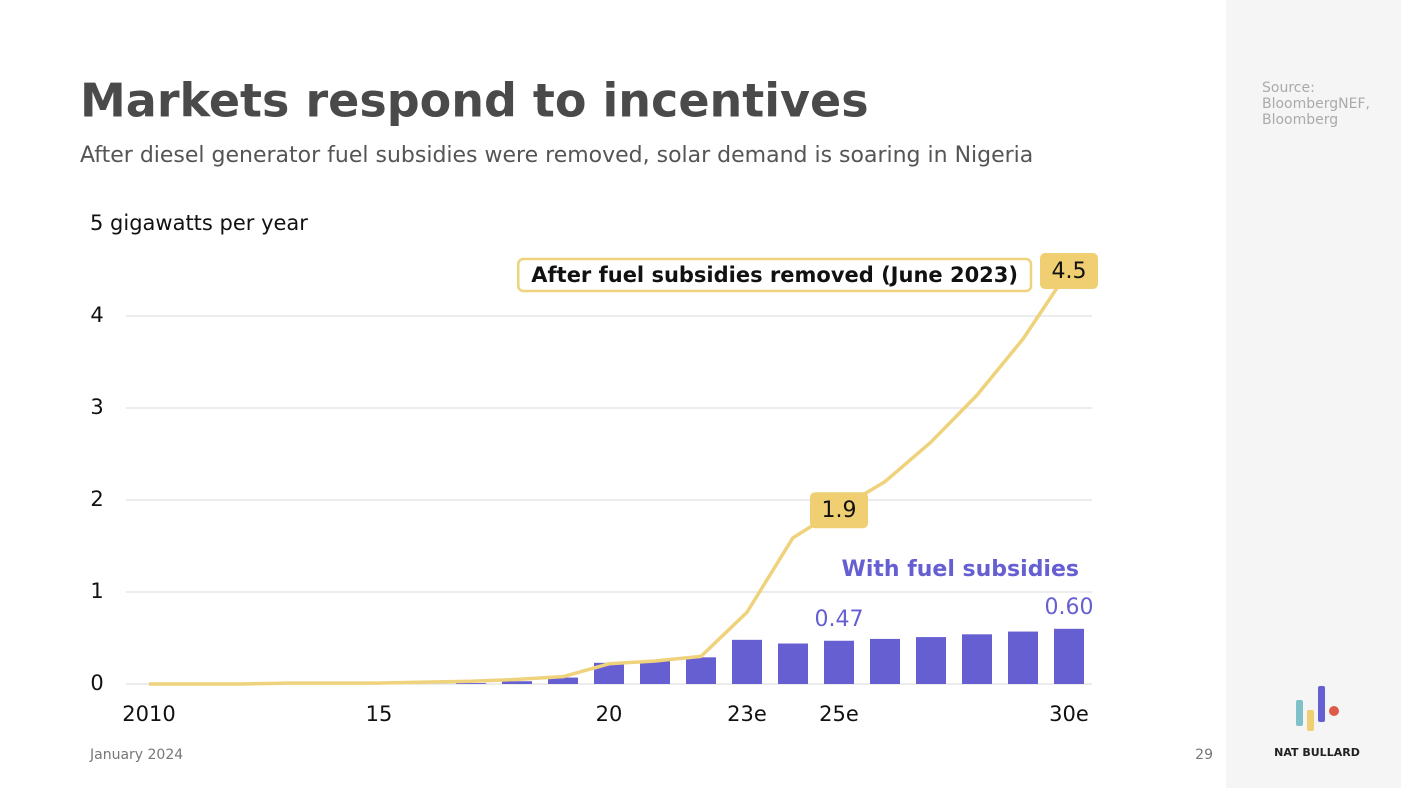 This screenshot has height=788, width=1401. Describe the element at coordinates (96, 407) in the screenshot. I see `y-tick-label: 3` at that location.